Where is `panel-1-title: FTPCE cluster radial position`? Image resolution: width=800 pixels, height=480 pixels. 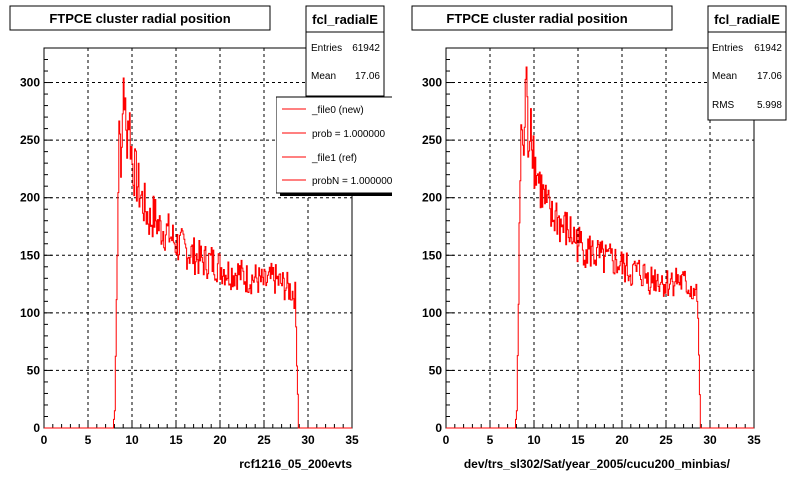 panel-1-title: FTPCE cluster radial position is located at coordinates (139, 18).